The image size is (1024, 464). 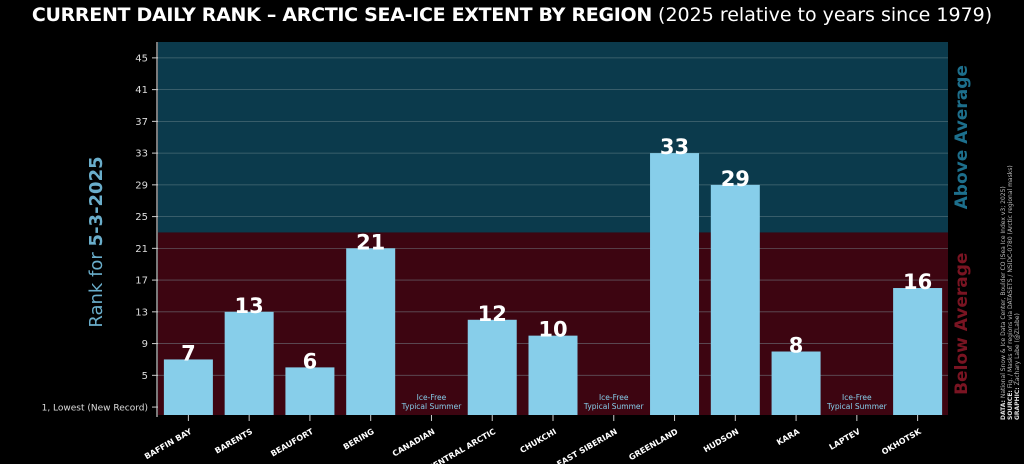 What do you see at coordinates (233, 441) in the screenshot?
I see `x-tick-label: BARENTS` at bounding box center [233, 441].